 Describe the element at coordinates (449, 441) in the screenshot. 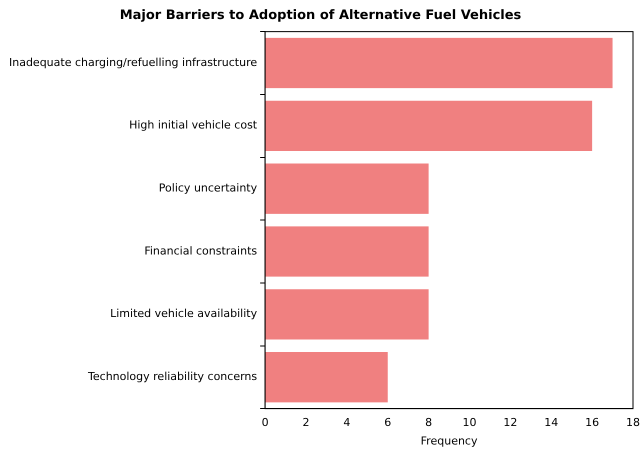

I see `x-axis-title: Frequency` at that location.